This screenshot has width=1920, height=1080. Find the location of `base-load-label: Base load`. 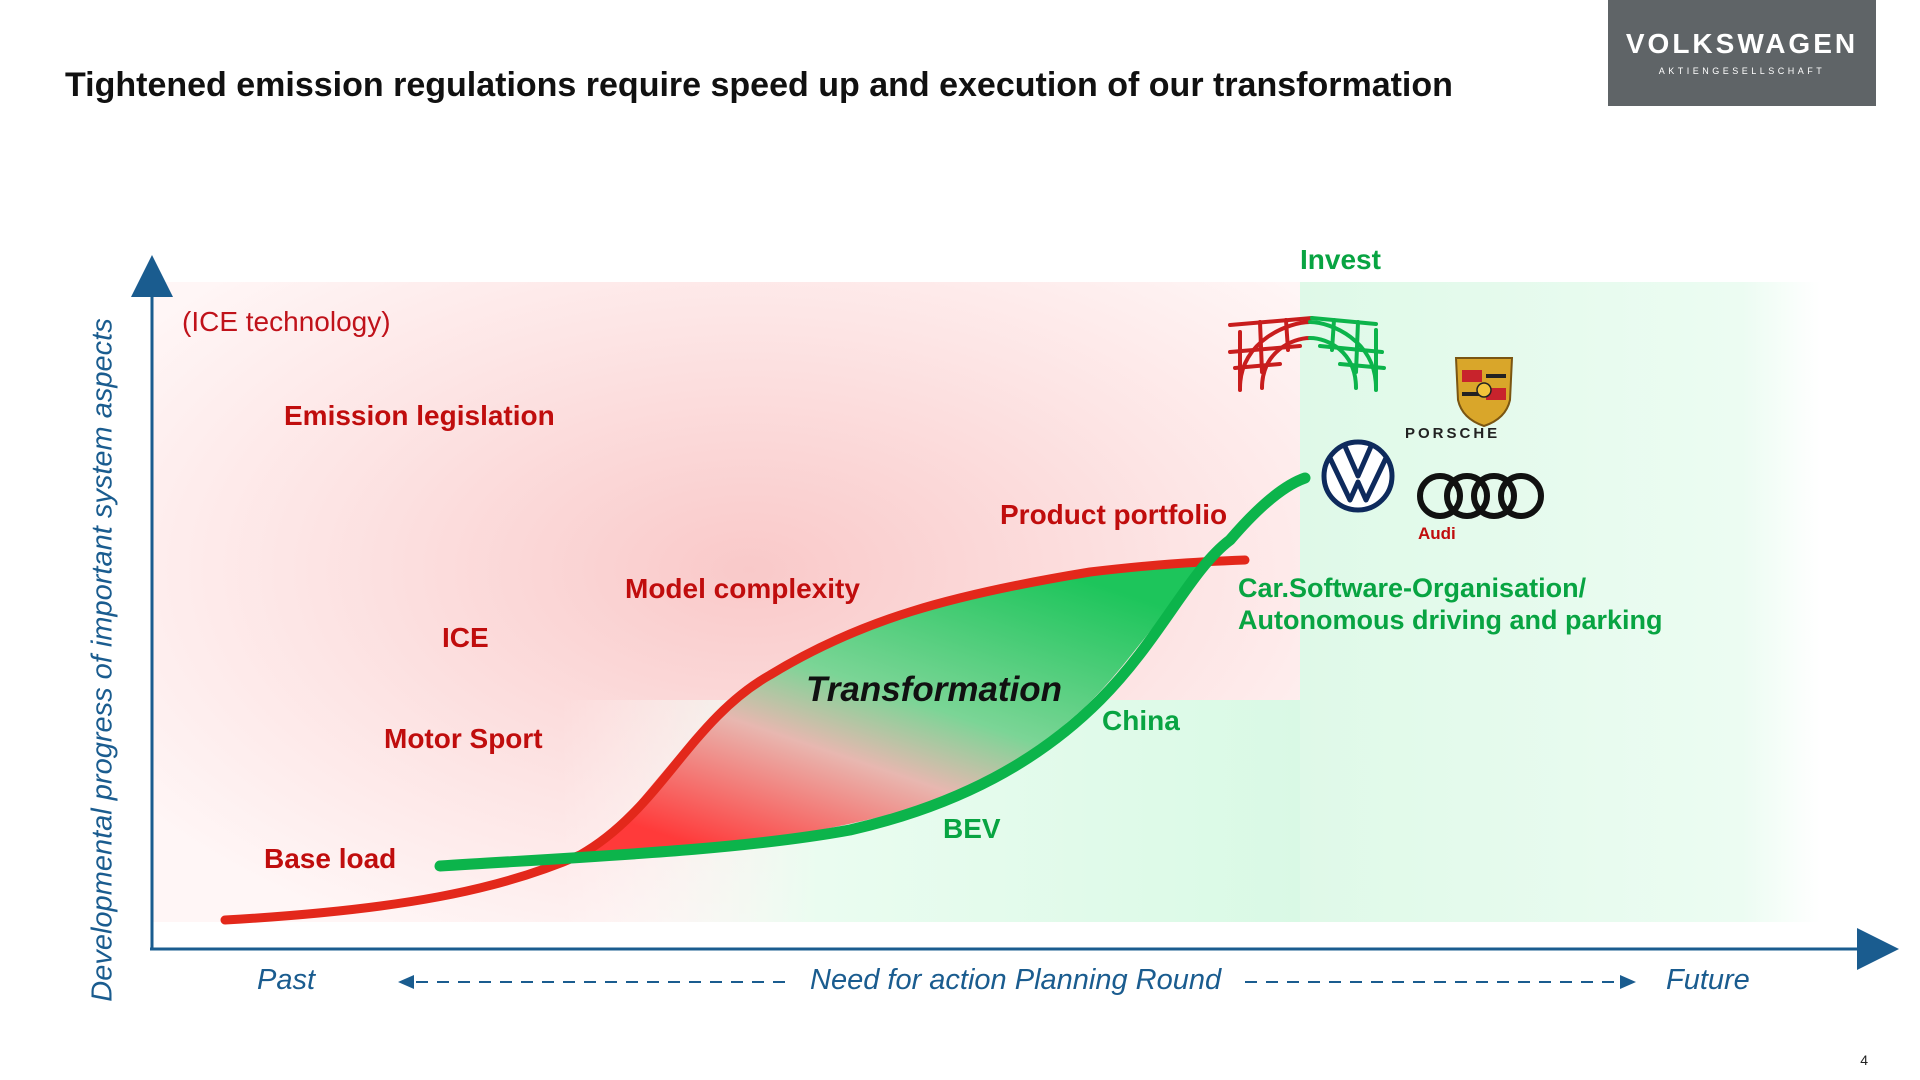

base-load-label: Base load is located at coordinates (330, 858).